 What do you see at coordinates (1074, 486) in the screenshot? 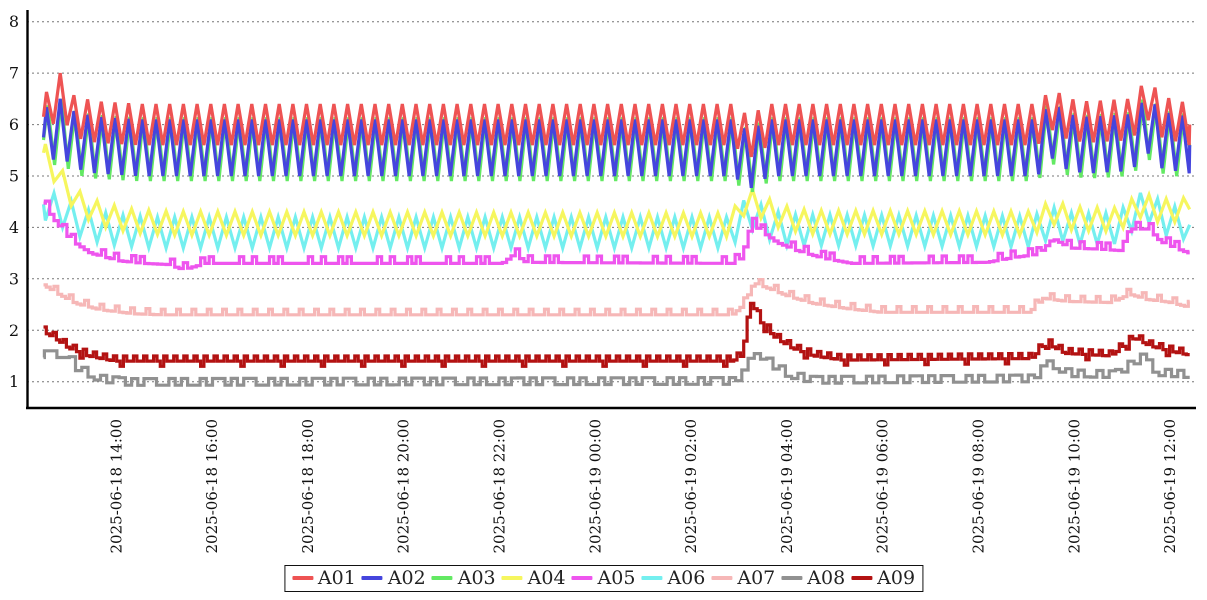
I see `x-tick-label: 2025-06-19 10:00` at bounding box center [1074, 486].